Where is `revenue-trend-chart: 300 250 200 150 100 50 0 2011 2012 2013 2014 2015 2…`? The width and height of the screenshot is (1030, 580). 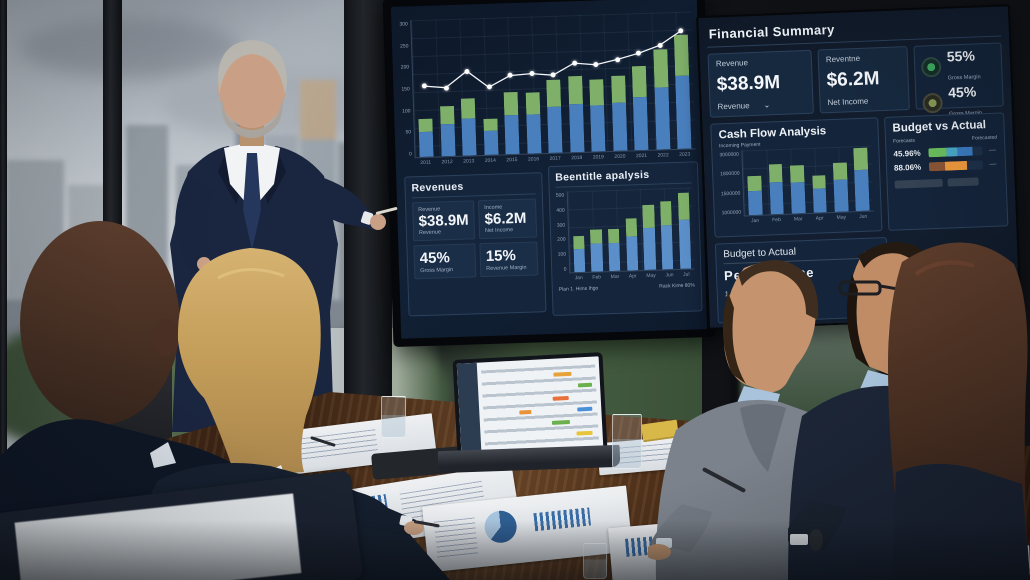 revenue-trend-chart: 300 250 200 150 100 50 0 2011 2012 2013 2014 2015 2… is located at coordinates (547, 89).